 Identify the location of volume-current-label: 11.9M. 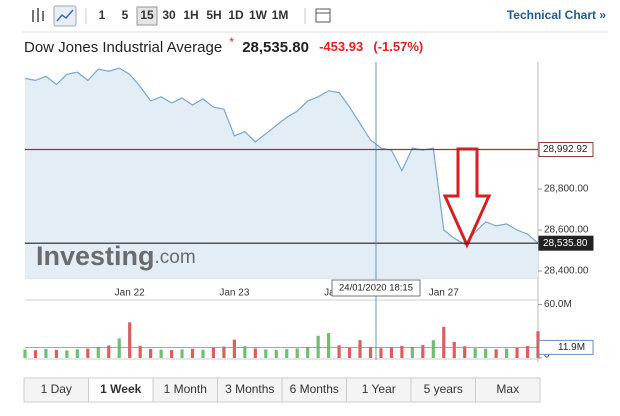
(571, 347).